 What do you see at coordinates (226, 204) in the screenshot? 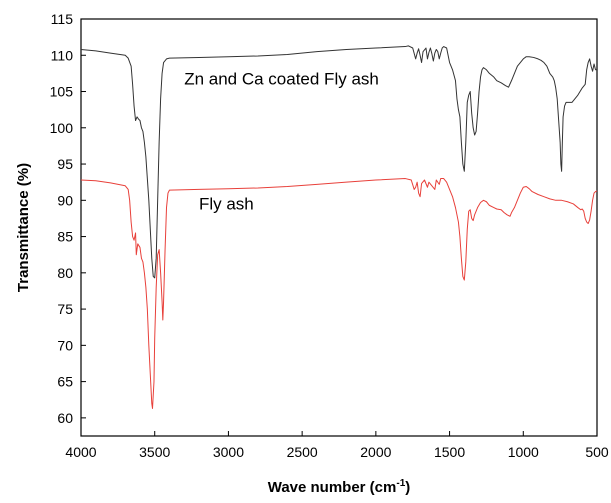
I see `annotation-label: Fly ash` at bounding box center [226, 204].